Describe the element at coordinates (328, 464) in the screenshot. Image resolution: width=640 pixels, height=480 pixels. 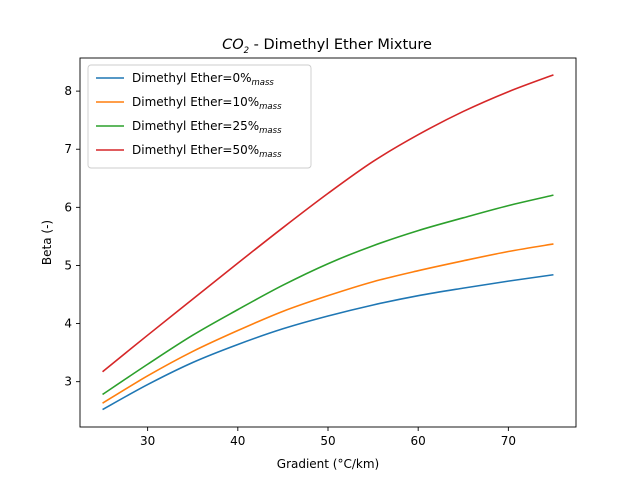
I see `x-axis-label: Gradient (°C/km)` at that location.